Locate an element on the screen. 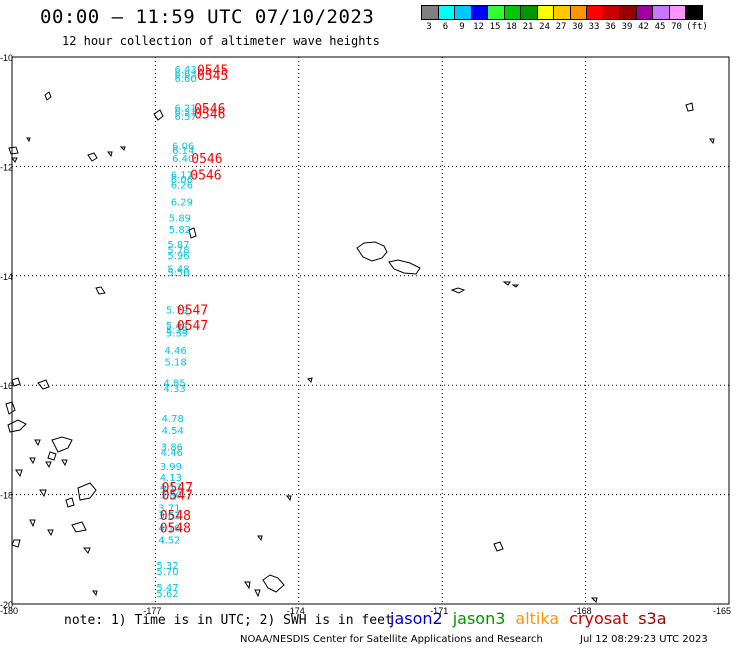 This screenshot has width=740, height=650. swh-label: 6.43 is located at coordinates (186, 70).